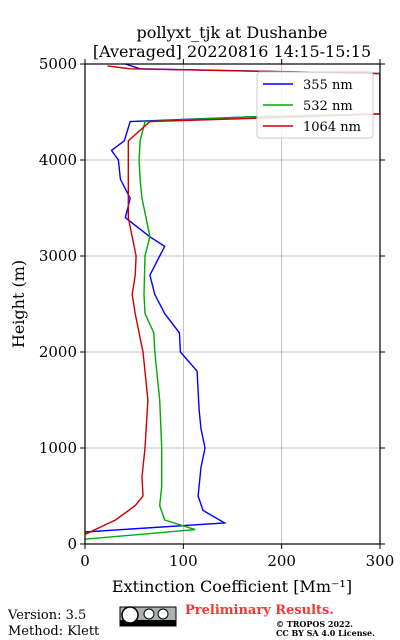  What do you see at coordinates (259, 610) in the screenshot?
I see `preliminary: Preliminary Results.` at bounding box center [259, 610].